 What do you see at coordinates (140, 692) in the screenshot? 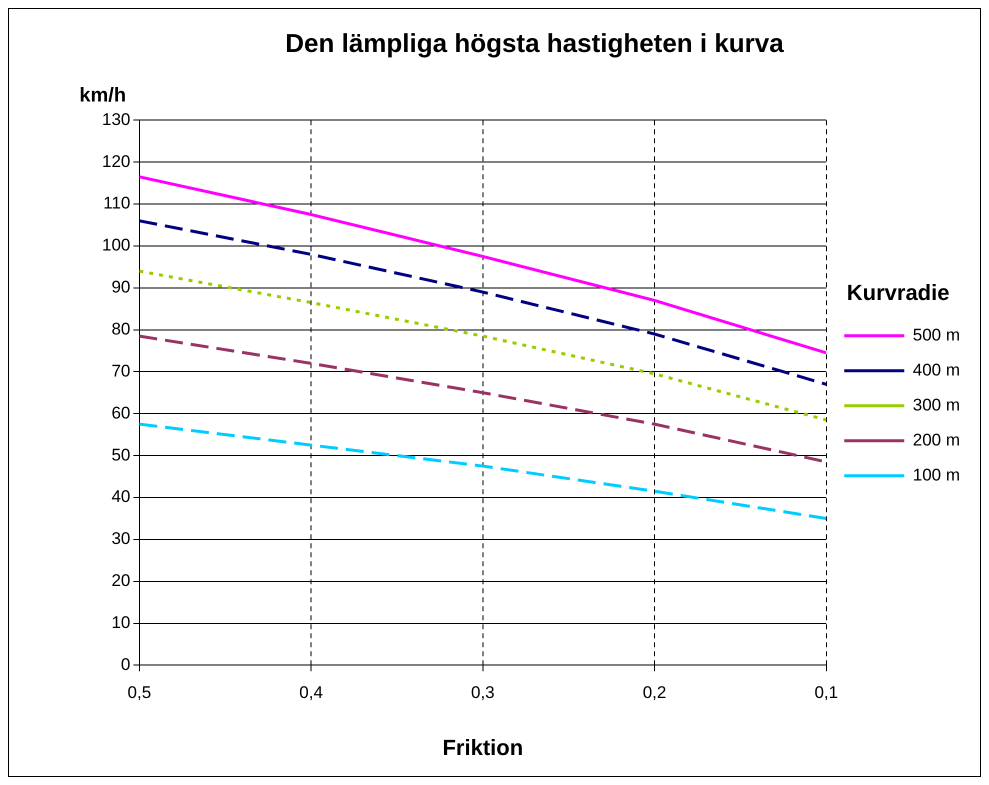
I see `x-tick-label: 0,5` at bounding box center [140, 692].